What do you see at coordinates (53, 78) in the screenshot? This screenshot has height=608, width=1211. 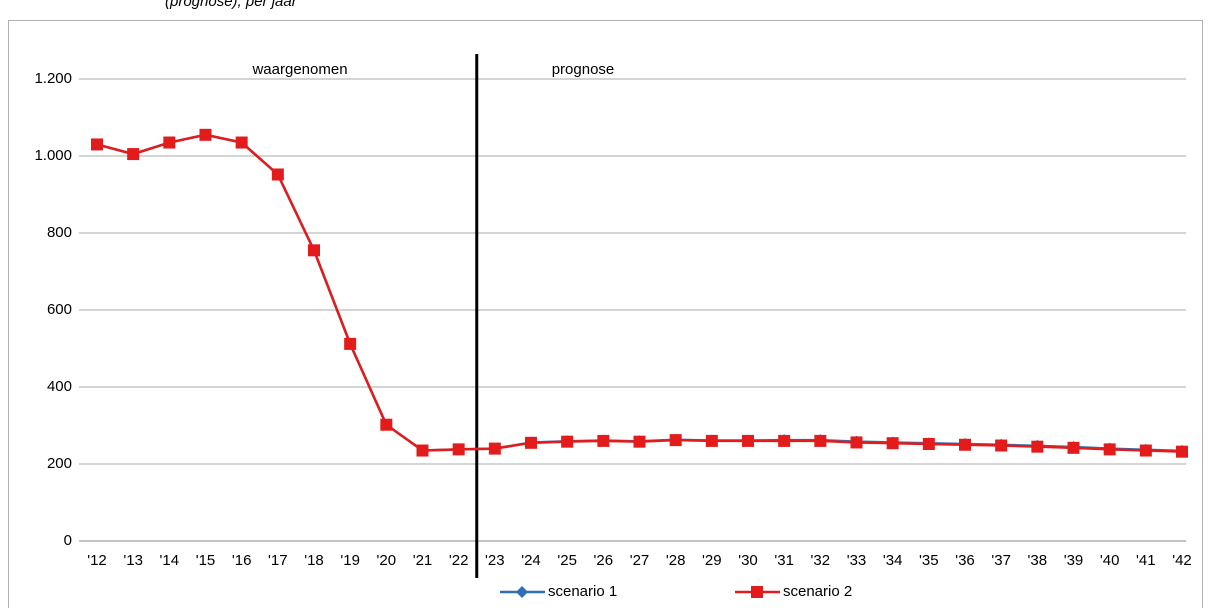 I see `y-tick-label: 1.200` at bounding box center [53, 78].